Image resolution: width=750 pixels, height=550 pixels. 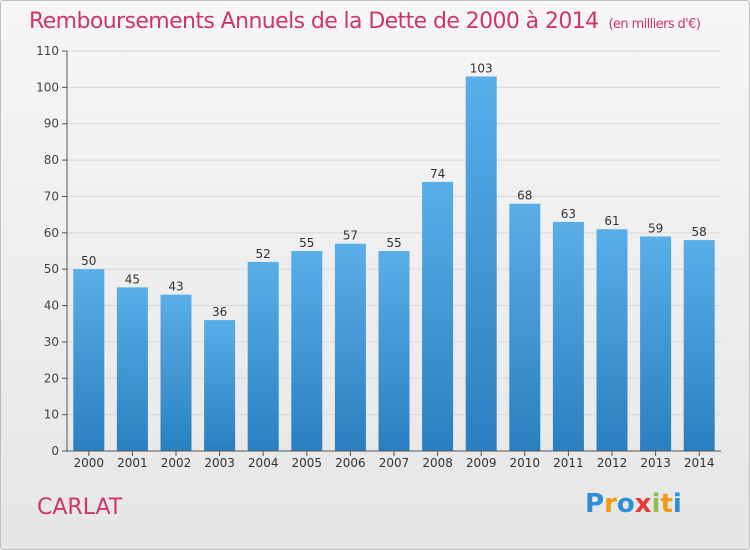 What do you see at coordinates (88, 261) in the screenshot?
I see `data-label: 50` at bounding box center [88, 261].